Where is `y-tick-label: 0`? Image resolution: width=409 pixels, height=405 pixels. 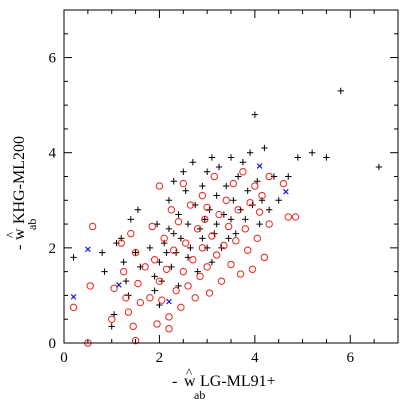 y-tick-label: 0 is located at coordinates (53, 344).